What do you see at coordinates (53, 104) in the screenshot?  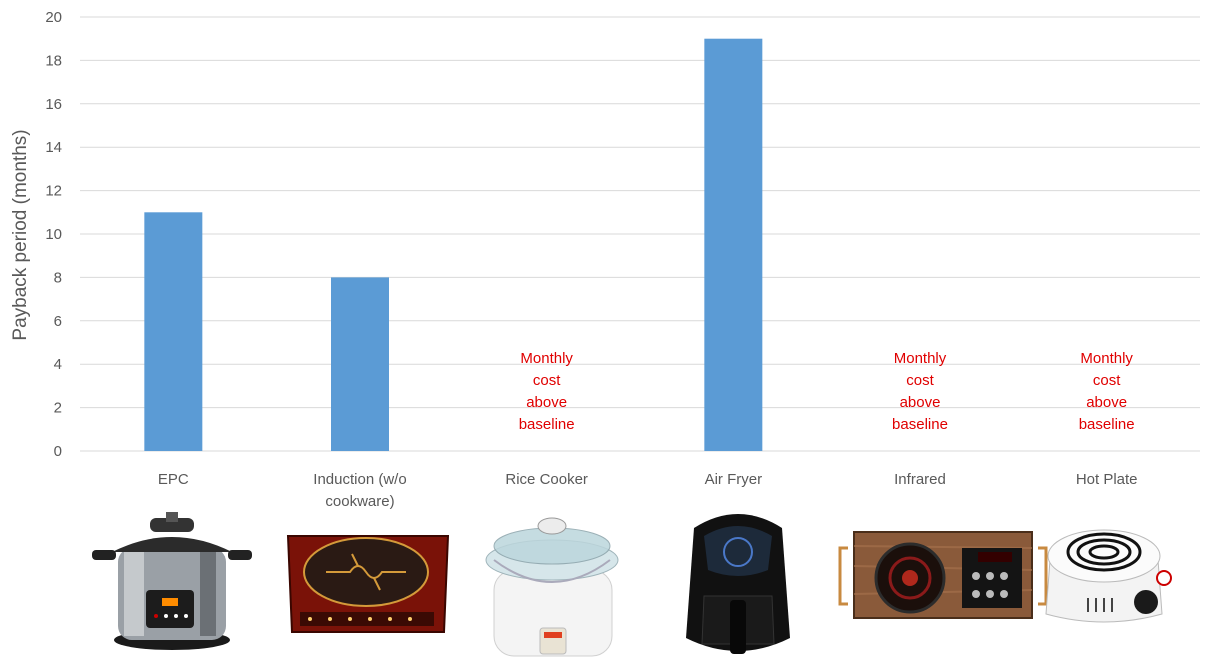 I see `y-tick-label: 16` at bounding box center [53, 104].